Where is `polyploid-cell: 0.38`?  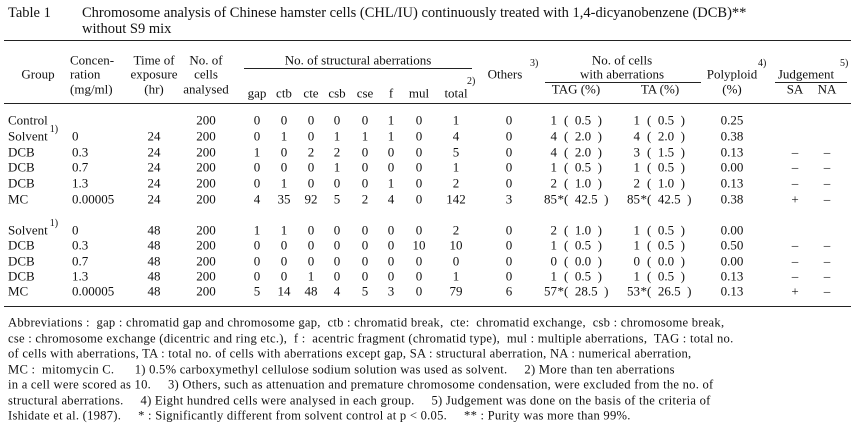
polyploid-cell: 0.38 is located at coordinates (732, 199).